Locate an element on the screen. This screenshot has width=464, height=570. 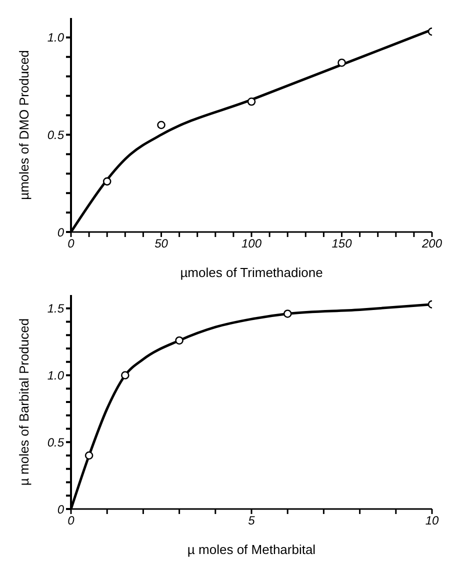
y-axis-title: µmoles of DMO Produced is located at coordinates (24, 125).